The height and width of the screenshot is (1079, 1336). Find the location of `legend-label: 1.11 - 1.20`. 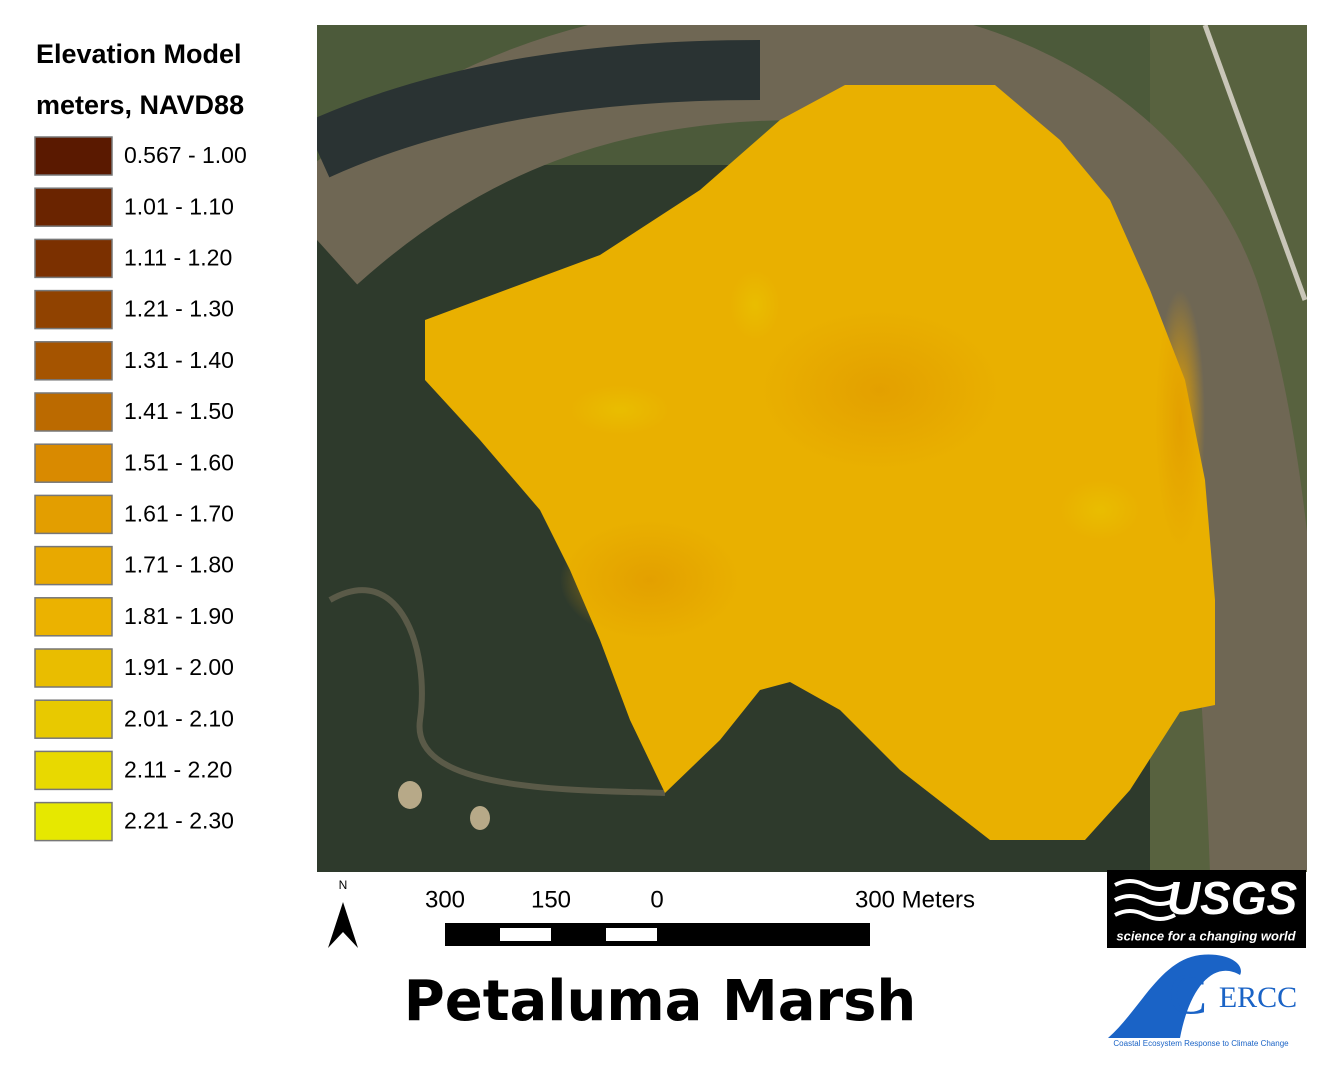

legend-label: 1.11 - 1.20 is located at coordinates (178, 257).